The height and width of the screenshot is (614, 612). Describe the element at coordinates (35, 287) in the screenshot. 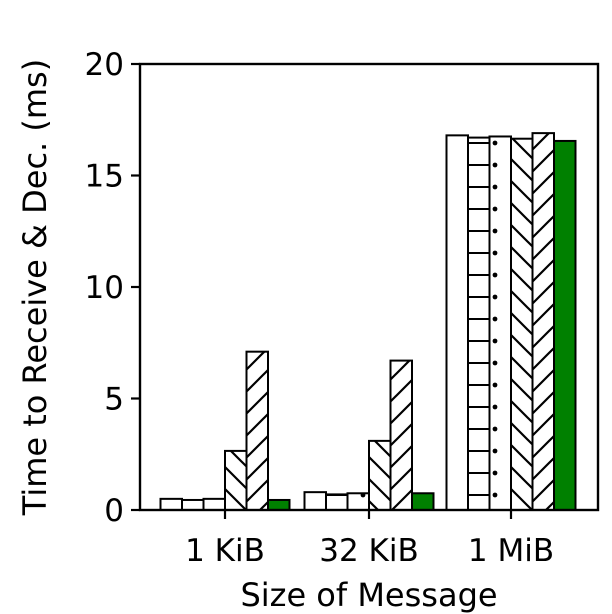

I see `y-axis-label: Time to Receive & Dec. (ms)` at that location.